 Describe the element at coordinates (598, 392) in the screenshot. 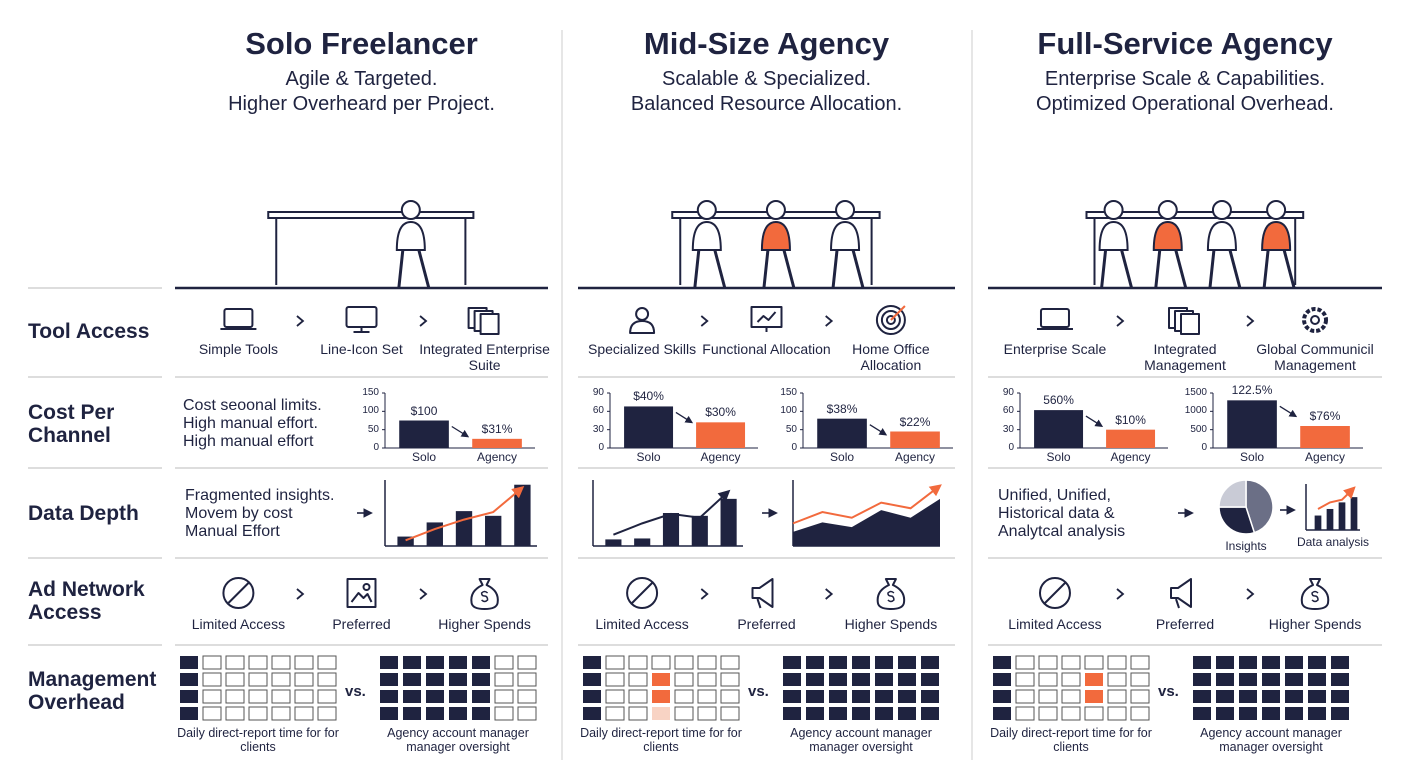

I see `y-tick-label: 90` at that location.